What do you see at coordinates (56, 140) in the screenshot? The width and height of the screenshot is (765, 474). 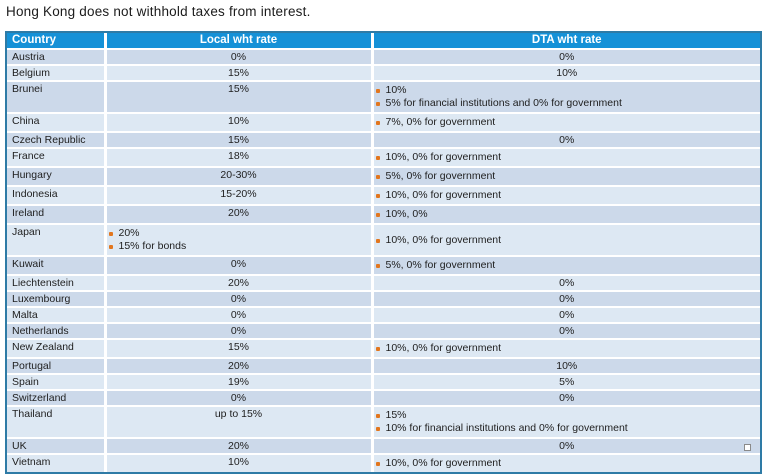 I see `country-cell: Czech Republic` at bounding box center [56, 140].